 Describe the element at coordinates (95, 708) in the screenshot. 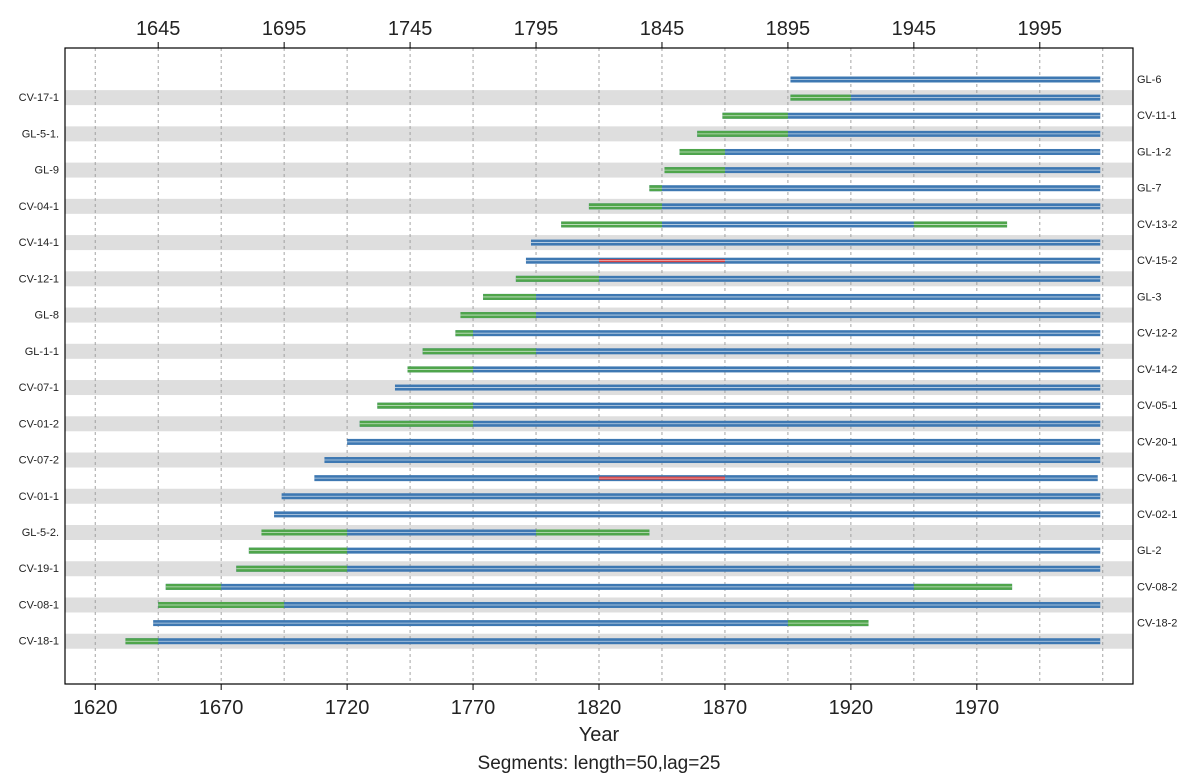

I see `x-tick-label-bottom: 1620` at that location.